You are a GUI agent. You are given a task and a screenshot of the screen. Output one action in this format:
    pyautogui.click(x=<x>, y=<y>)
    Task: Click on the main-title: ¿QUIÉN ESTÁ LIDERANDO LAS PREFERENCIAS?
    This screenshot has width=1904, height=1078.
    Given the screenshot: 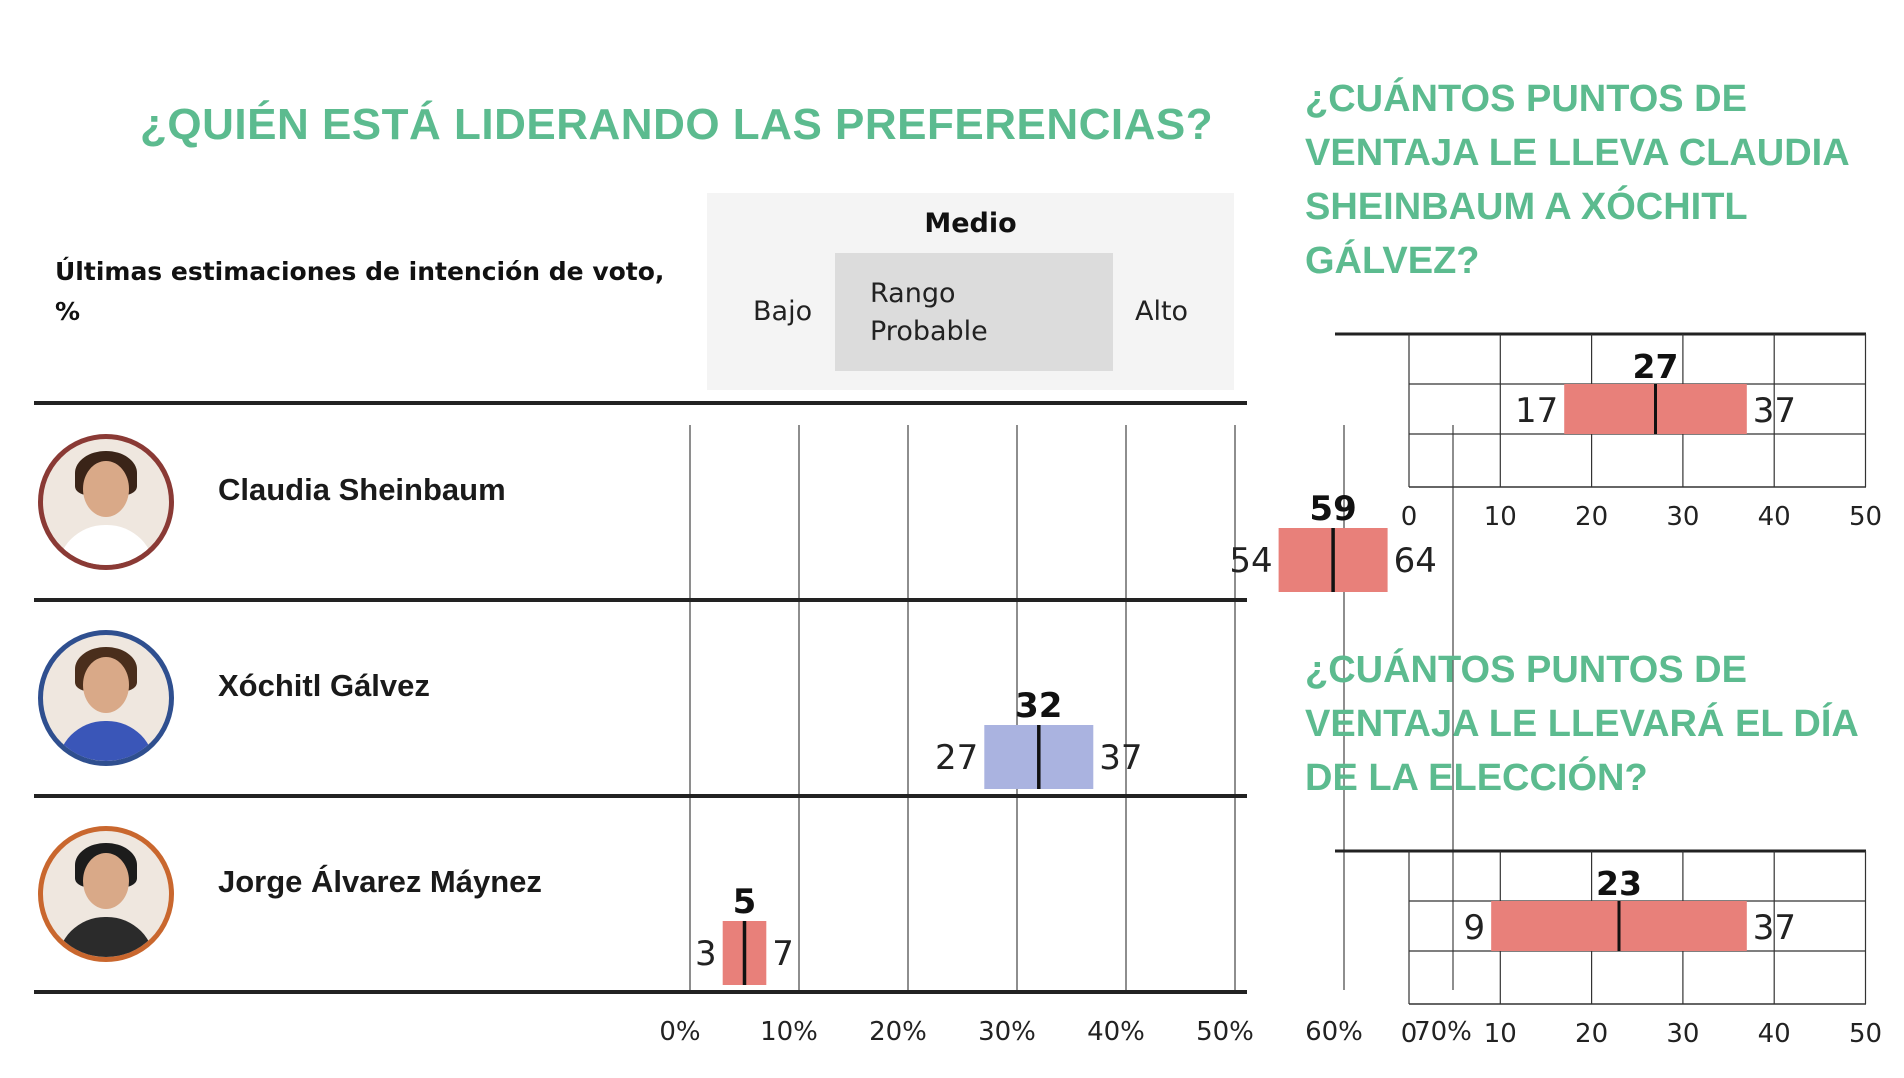 What is the action you would take?
    pyautogui.click(x=677, y=124)
    